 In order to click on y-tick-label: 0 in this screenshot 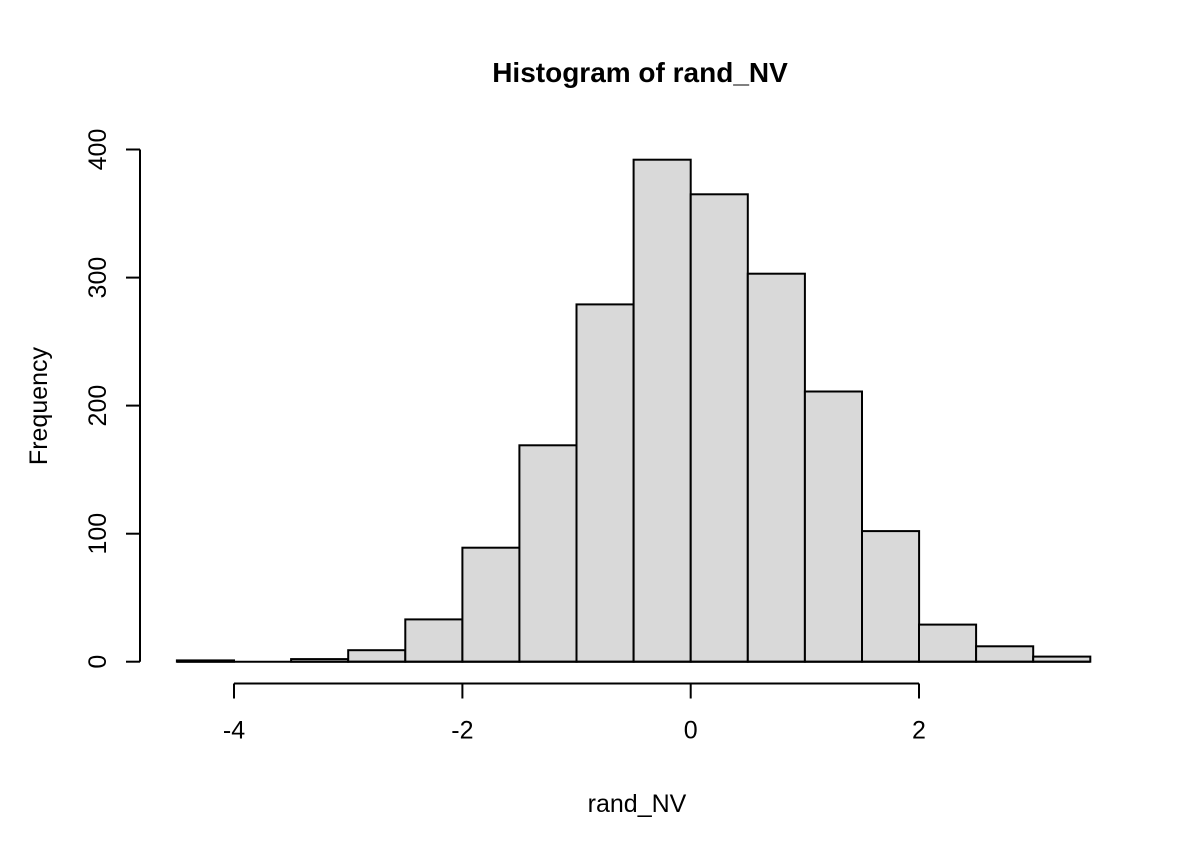, I will do `click(98, 662)`.